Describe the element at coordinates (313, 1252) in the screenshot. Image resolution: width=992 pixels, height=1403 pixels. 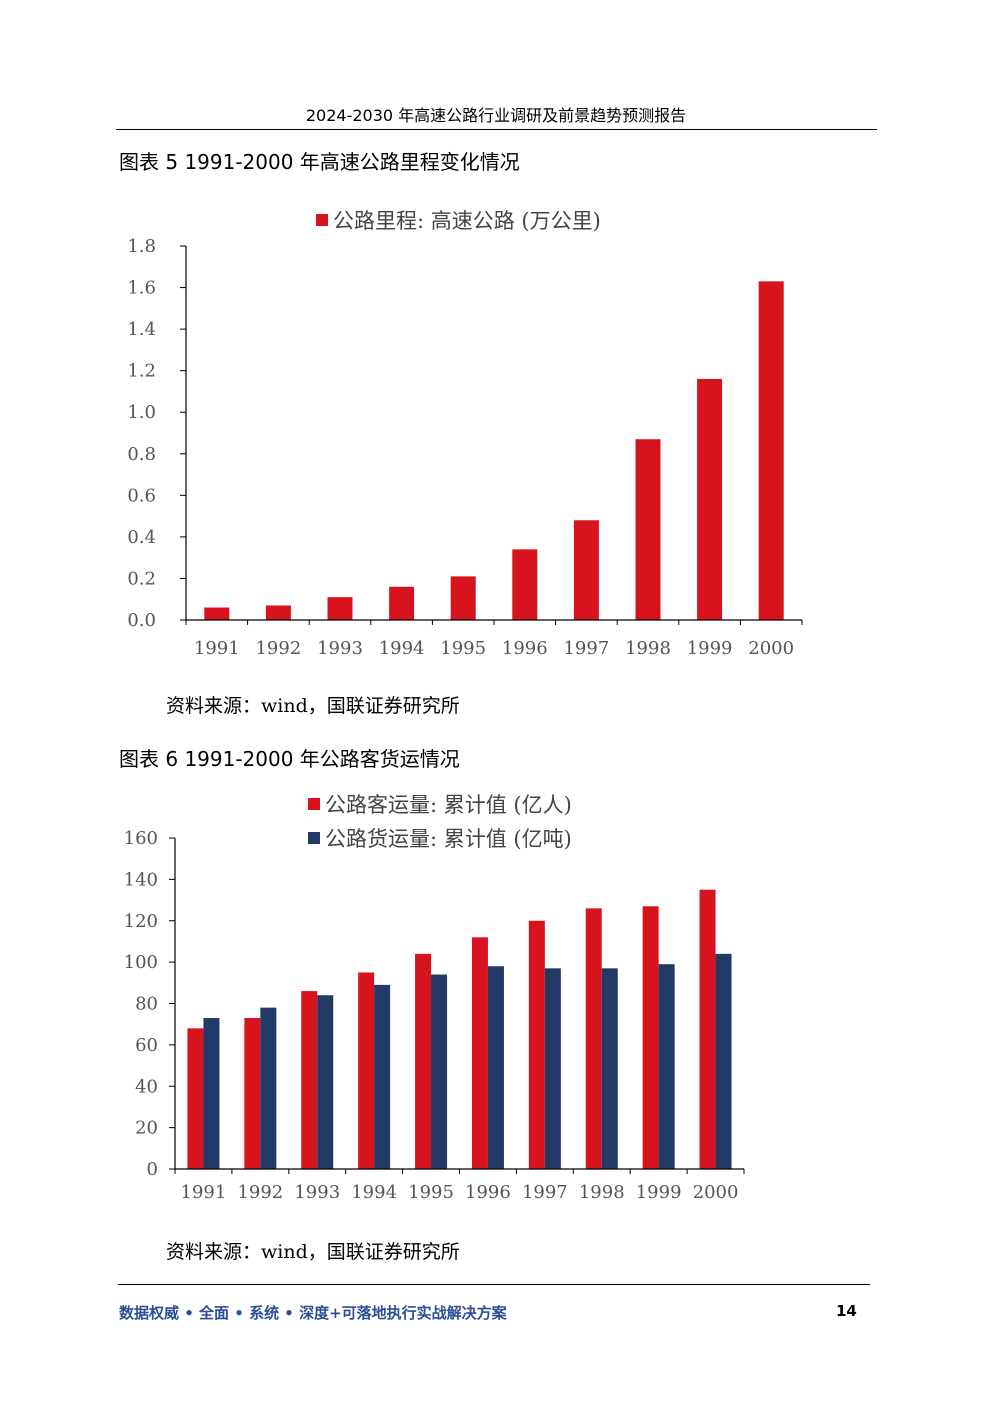
I see `figure-6-source: 资料来源：wind，国联证券研究所` at that location.